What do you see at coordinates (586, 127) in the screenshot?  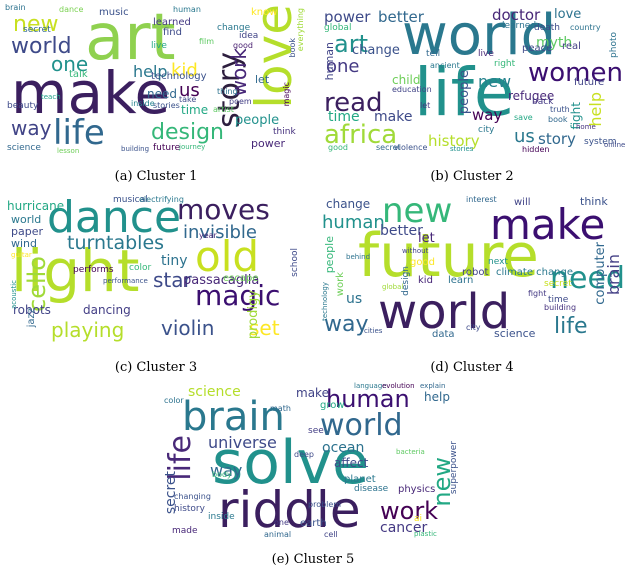 I see `word: home` at bounding box center [586, 127].